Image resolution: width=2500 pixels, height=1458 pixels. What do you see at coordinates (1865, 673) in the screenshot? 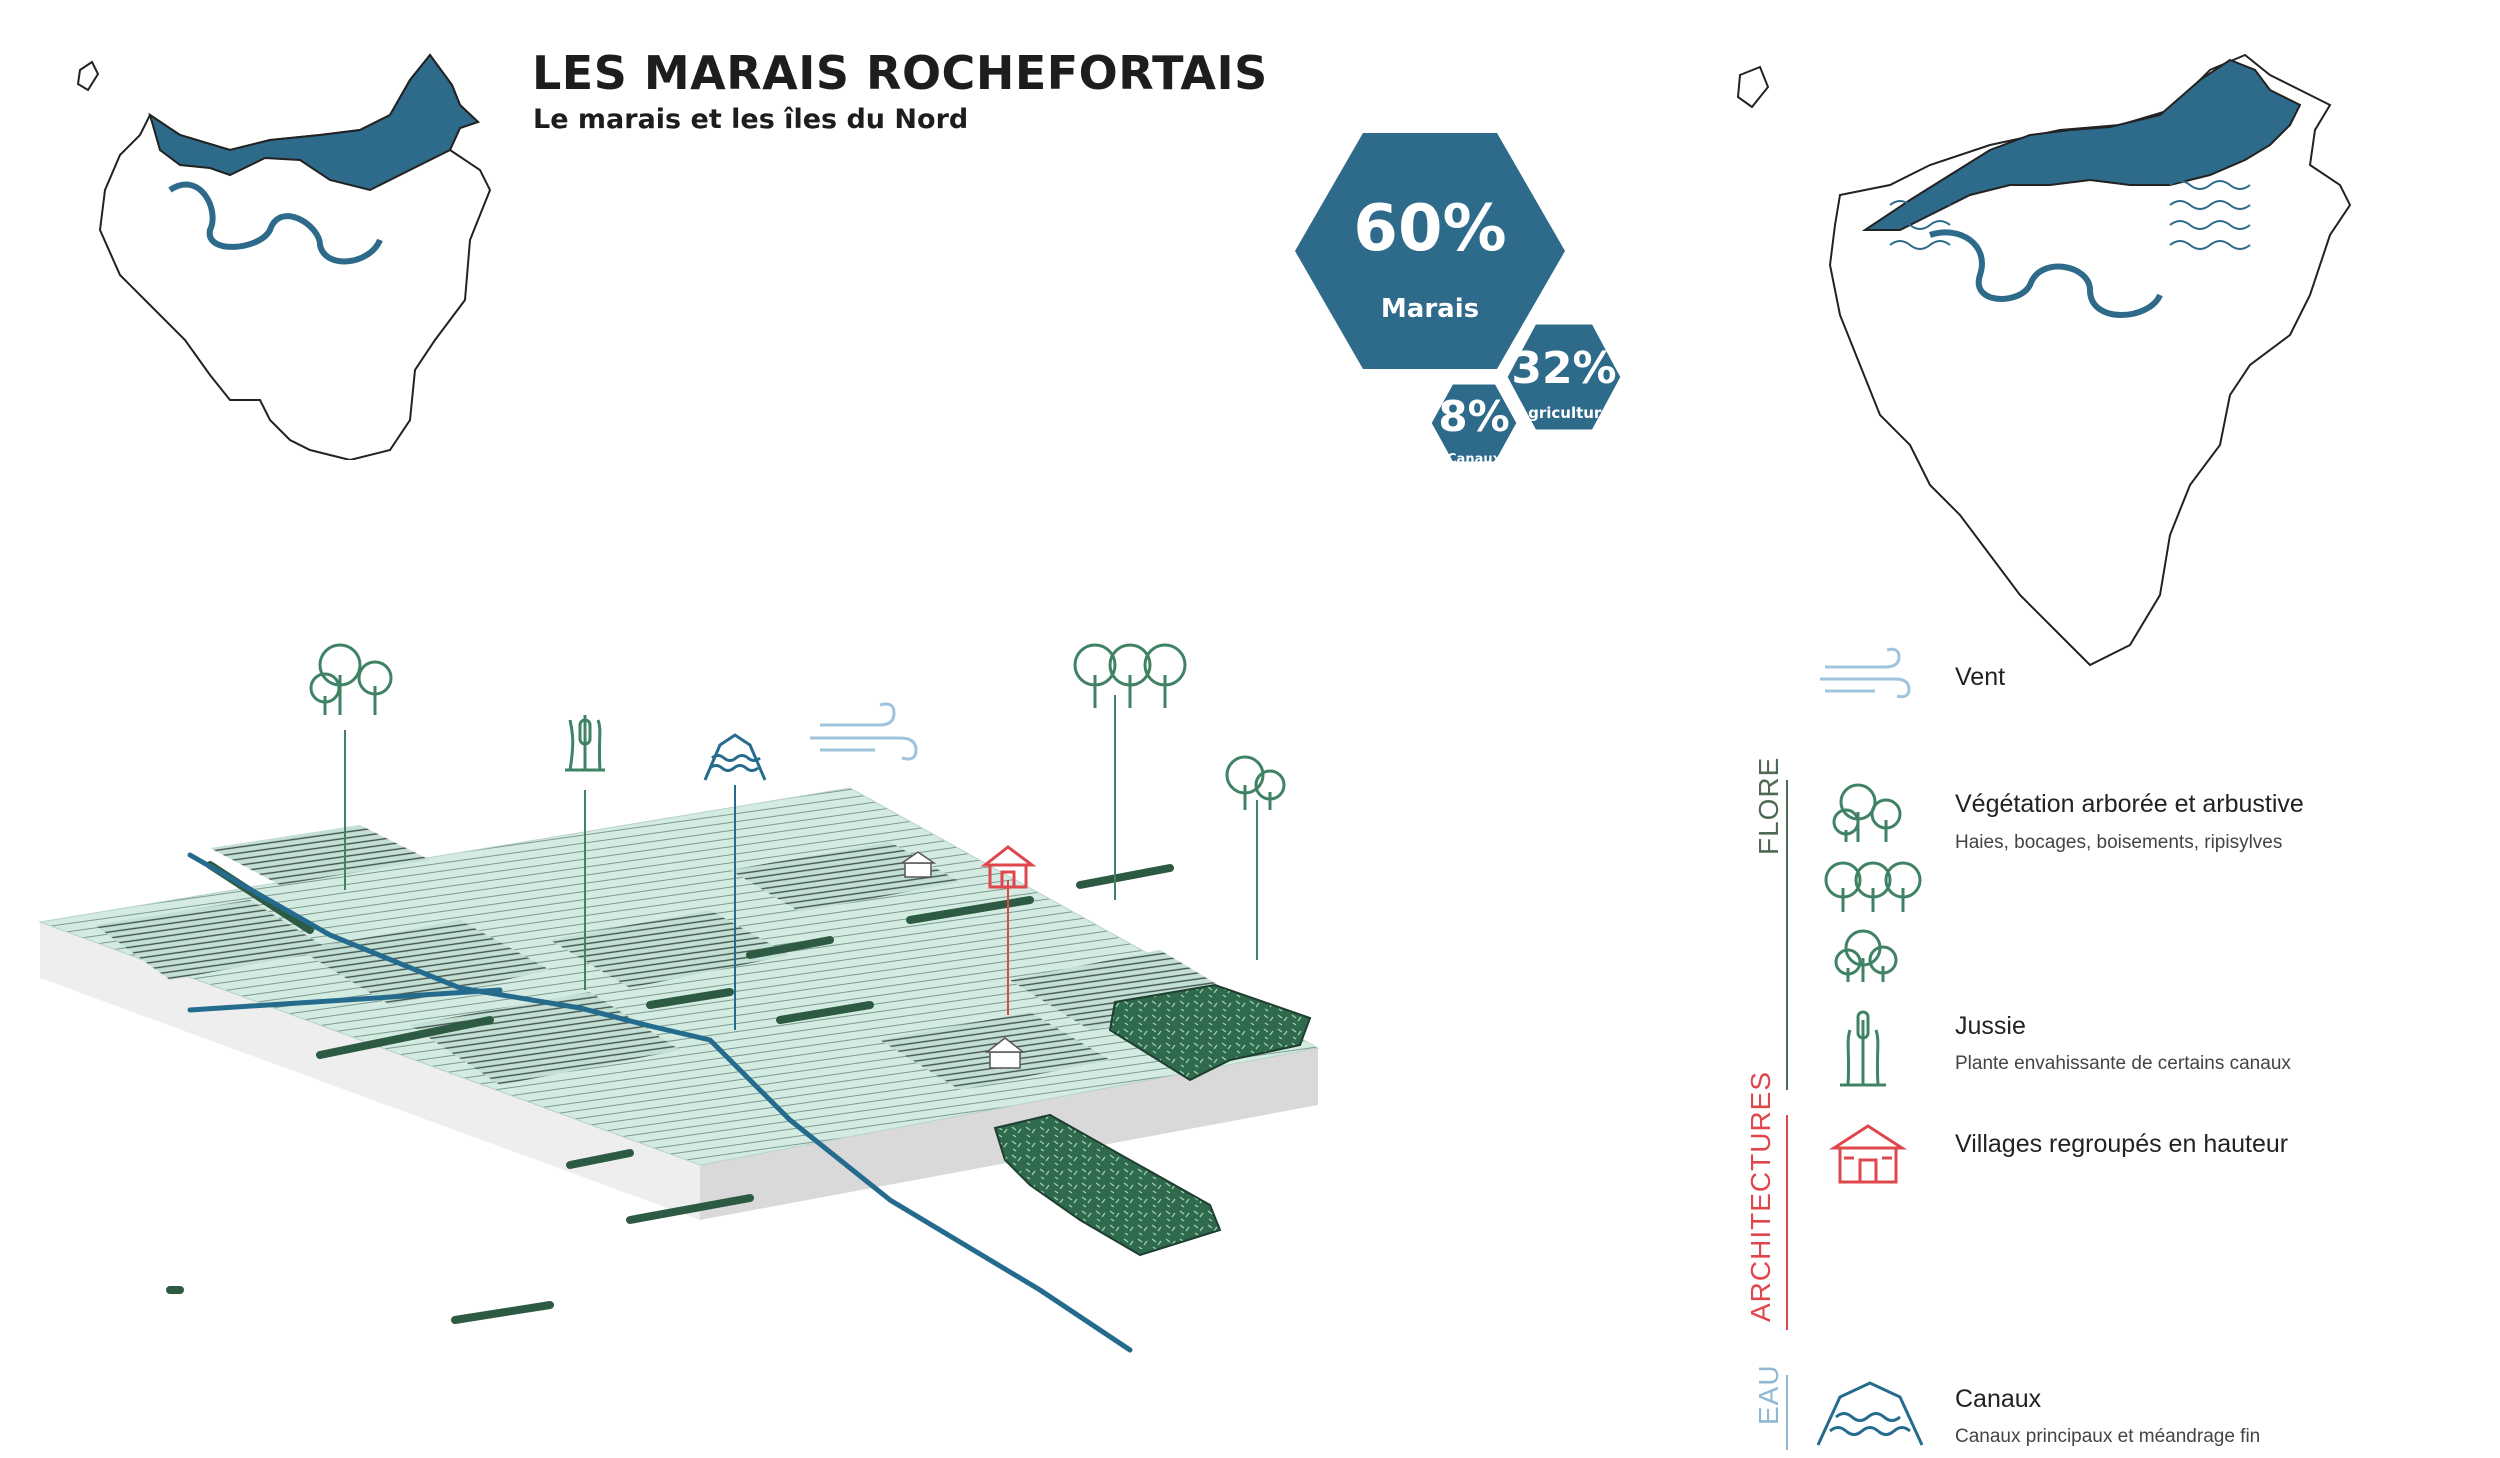
I see `legend-wind-icon` at bounding box center [1865, 673].